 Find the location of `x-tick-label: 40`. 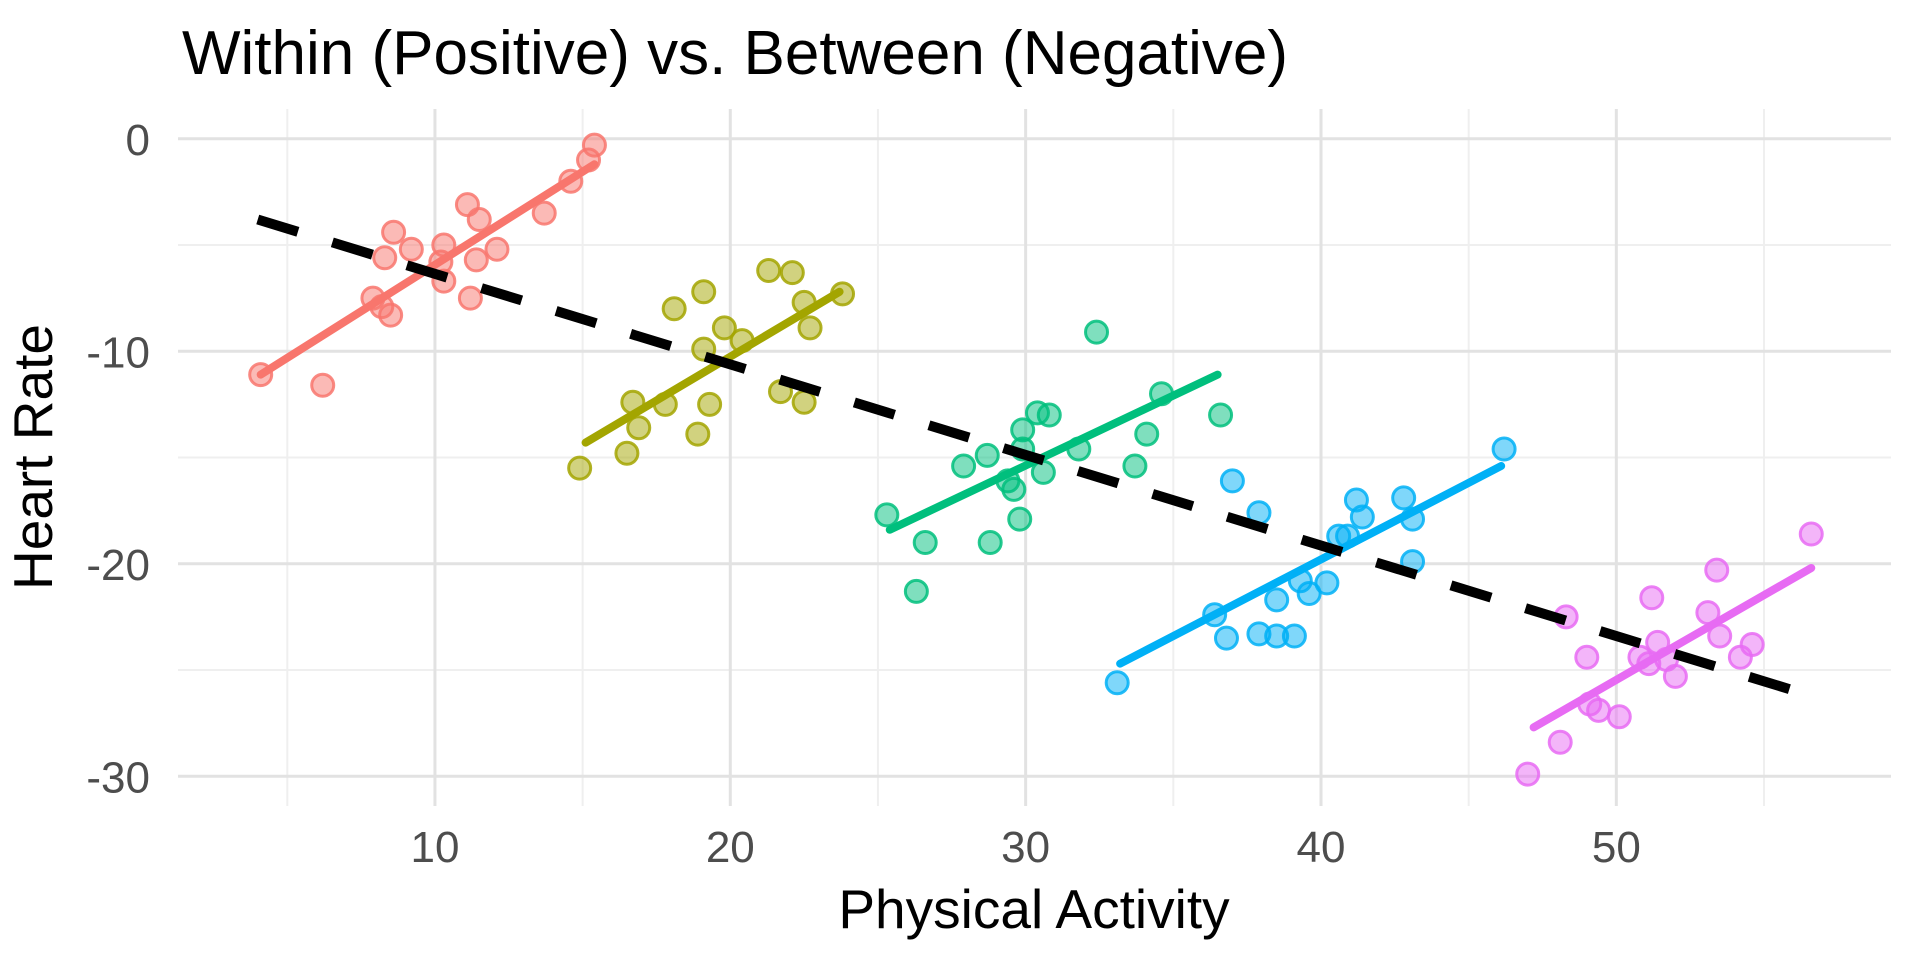

x-tick-label: 40 is located at coordinates (1321, 847).